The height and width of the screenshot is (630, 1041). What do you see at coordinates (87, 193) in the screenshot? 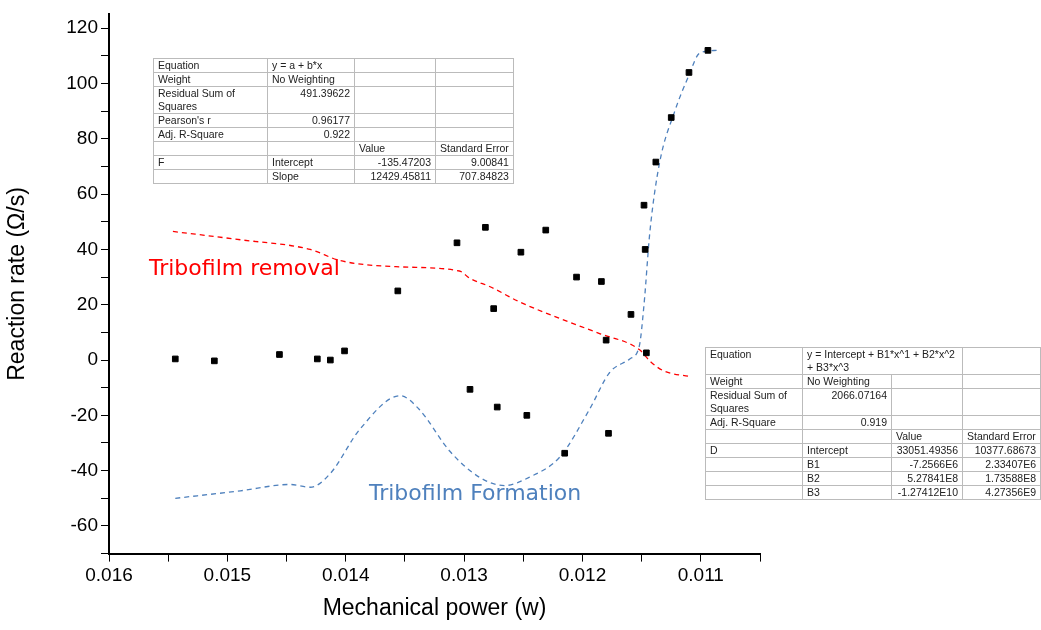
I see `y-tick-label: 60` at bounding box center [87, 193].